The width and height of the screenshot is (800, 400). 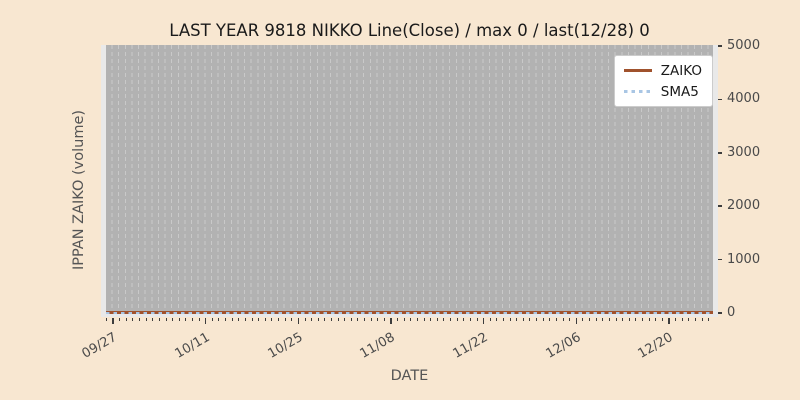 I want to click on sma5-line-series, so click(x=409, y=312).